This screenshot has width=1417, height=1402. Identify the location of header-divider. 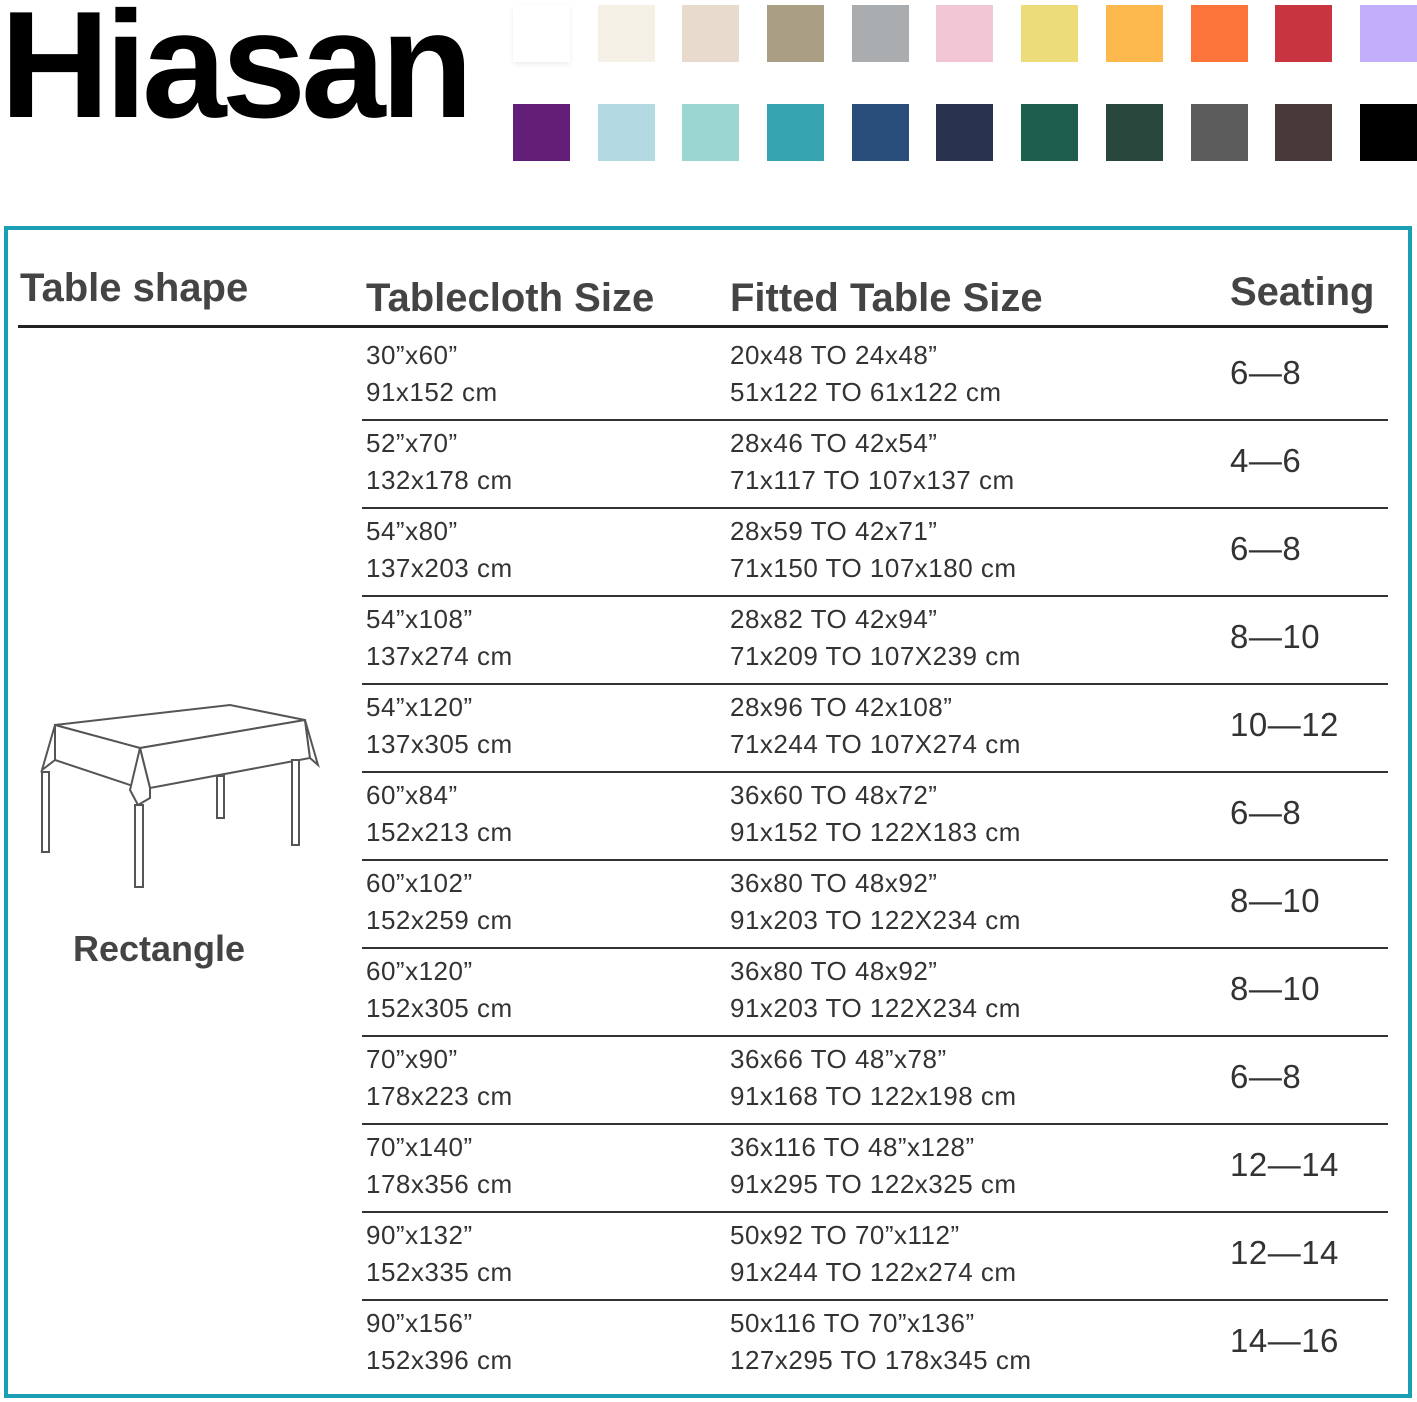
(703, 326).